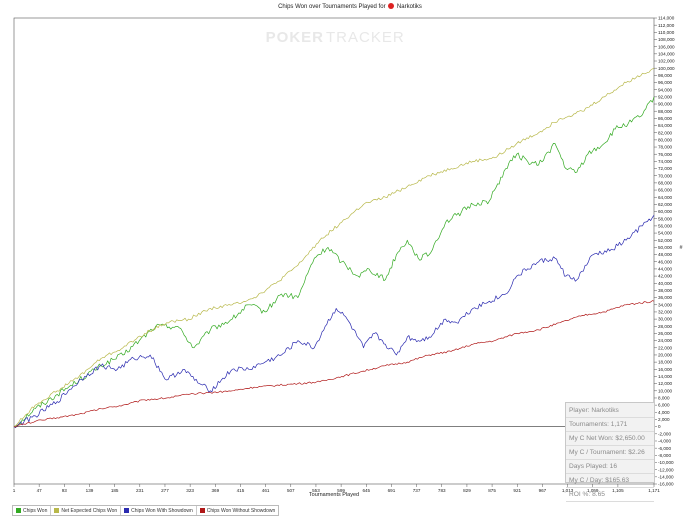  Describe the element at coordinates (664, 412) in the screenshot. I see `y-tick-label: 4,000` at that location.